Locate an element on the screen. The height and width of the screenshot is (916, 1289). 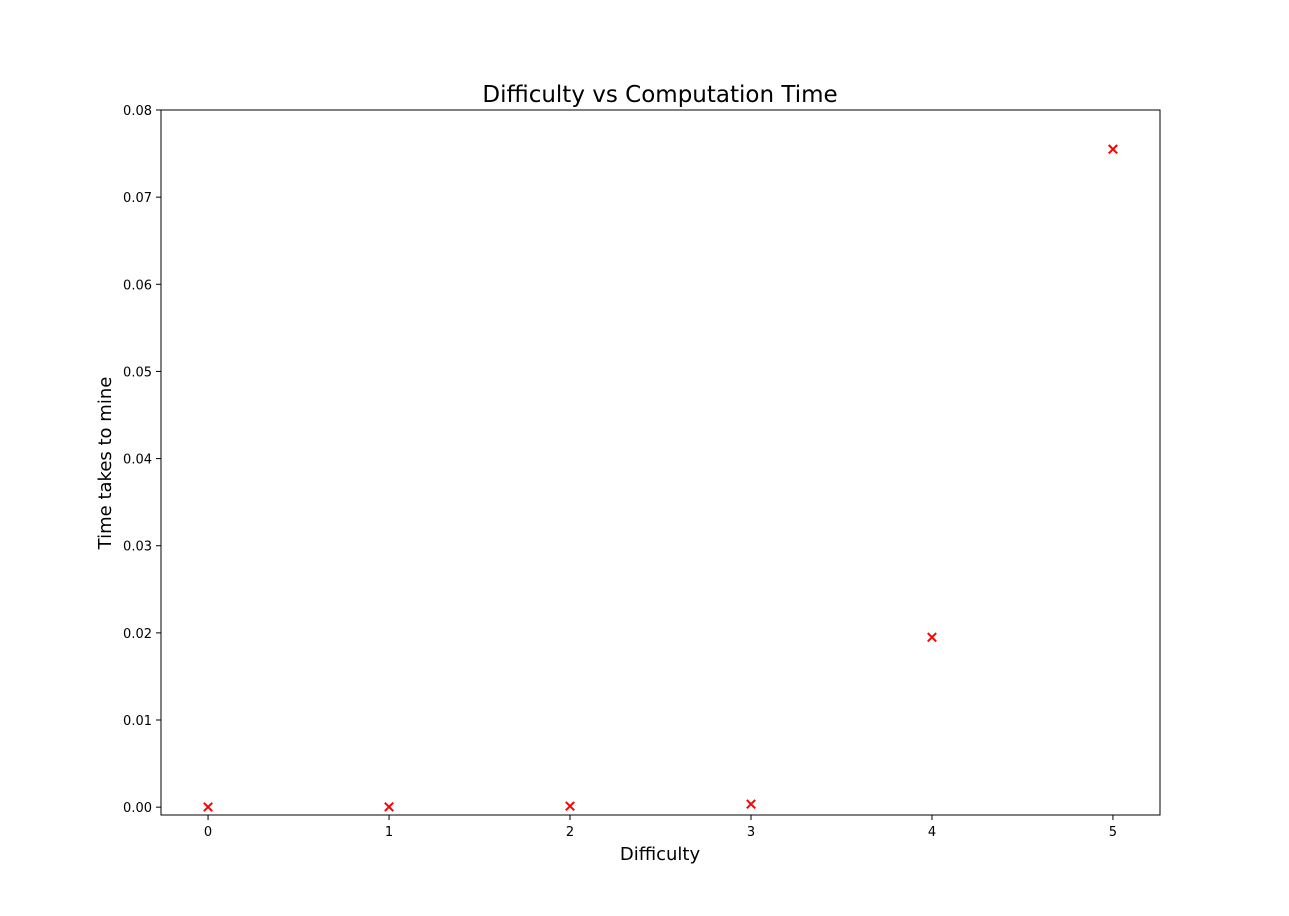
y-tick-label: 0.02 is located at coordinates (137, 634).